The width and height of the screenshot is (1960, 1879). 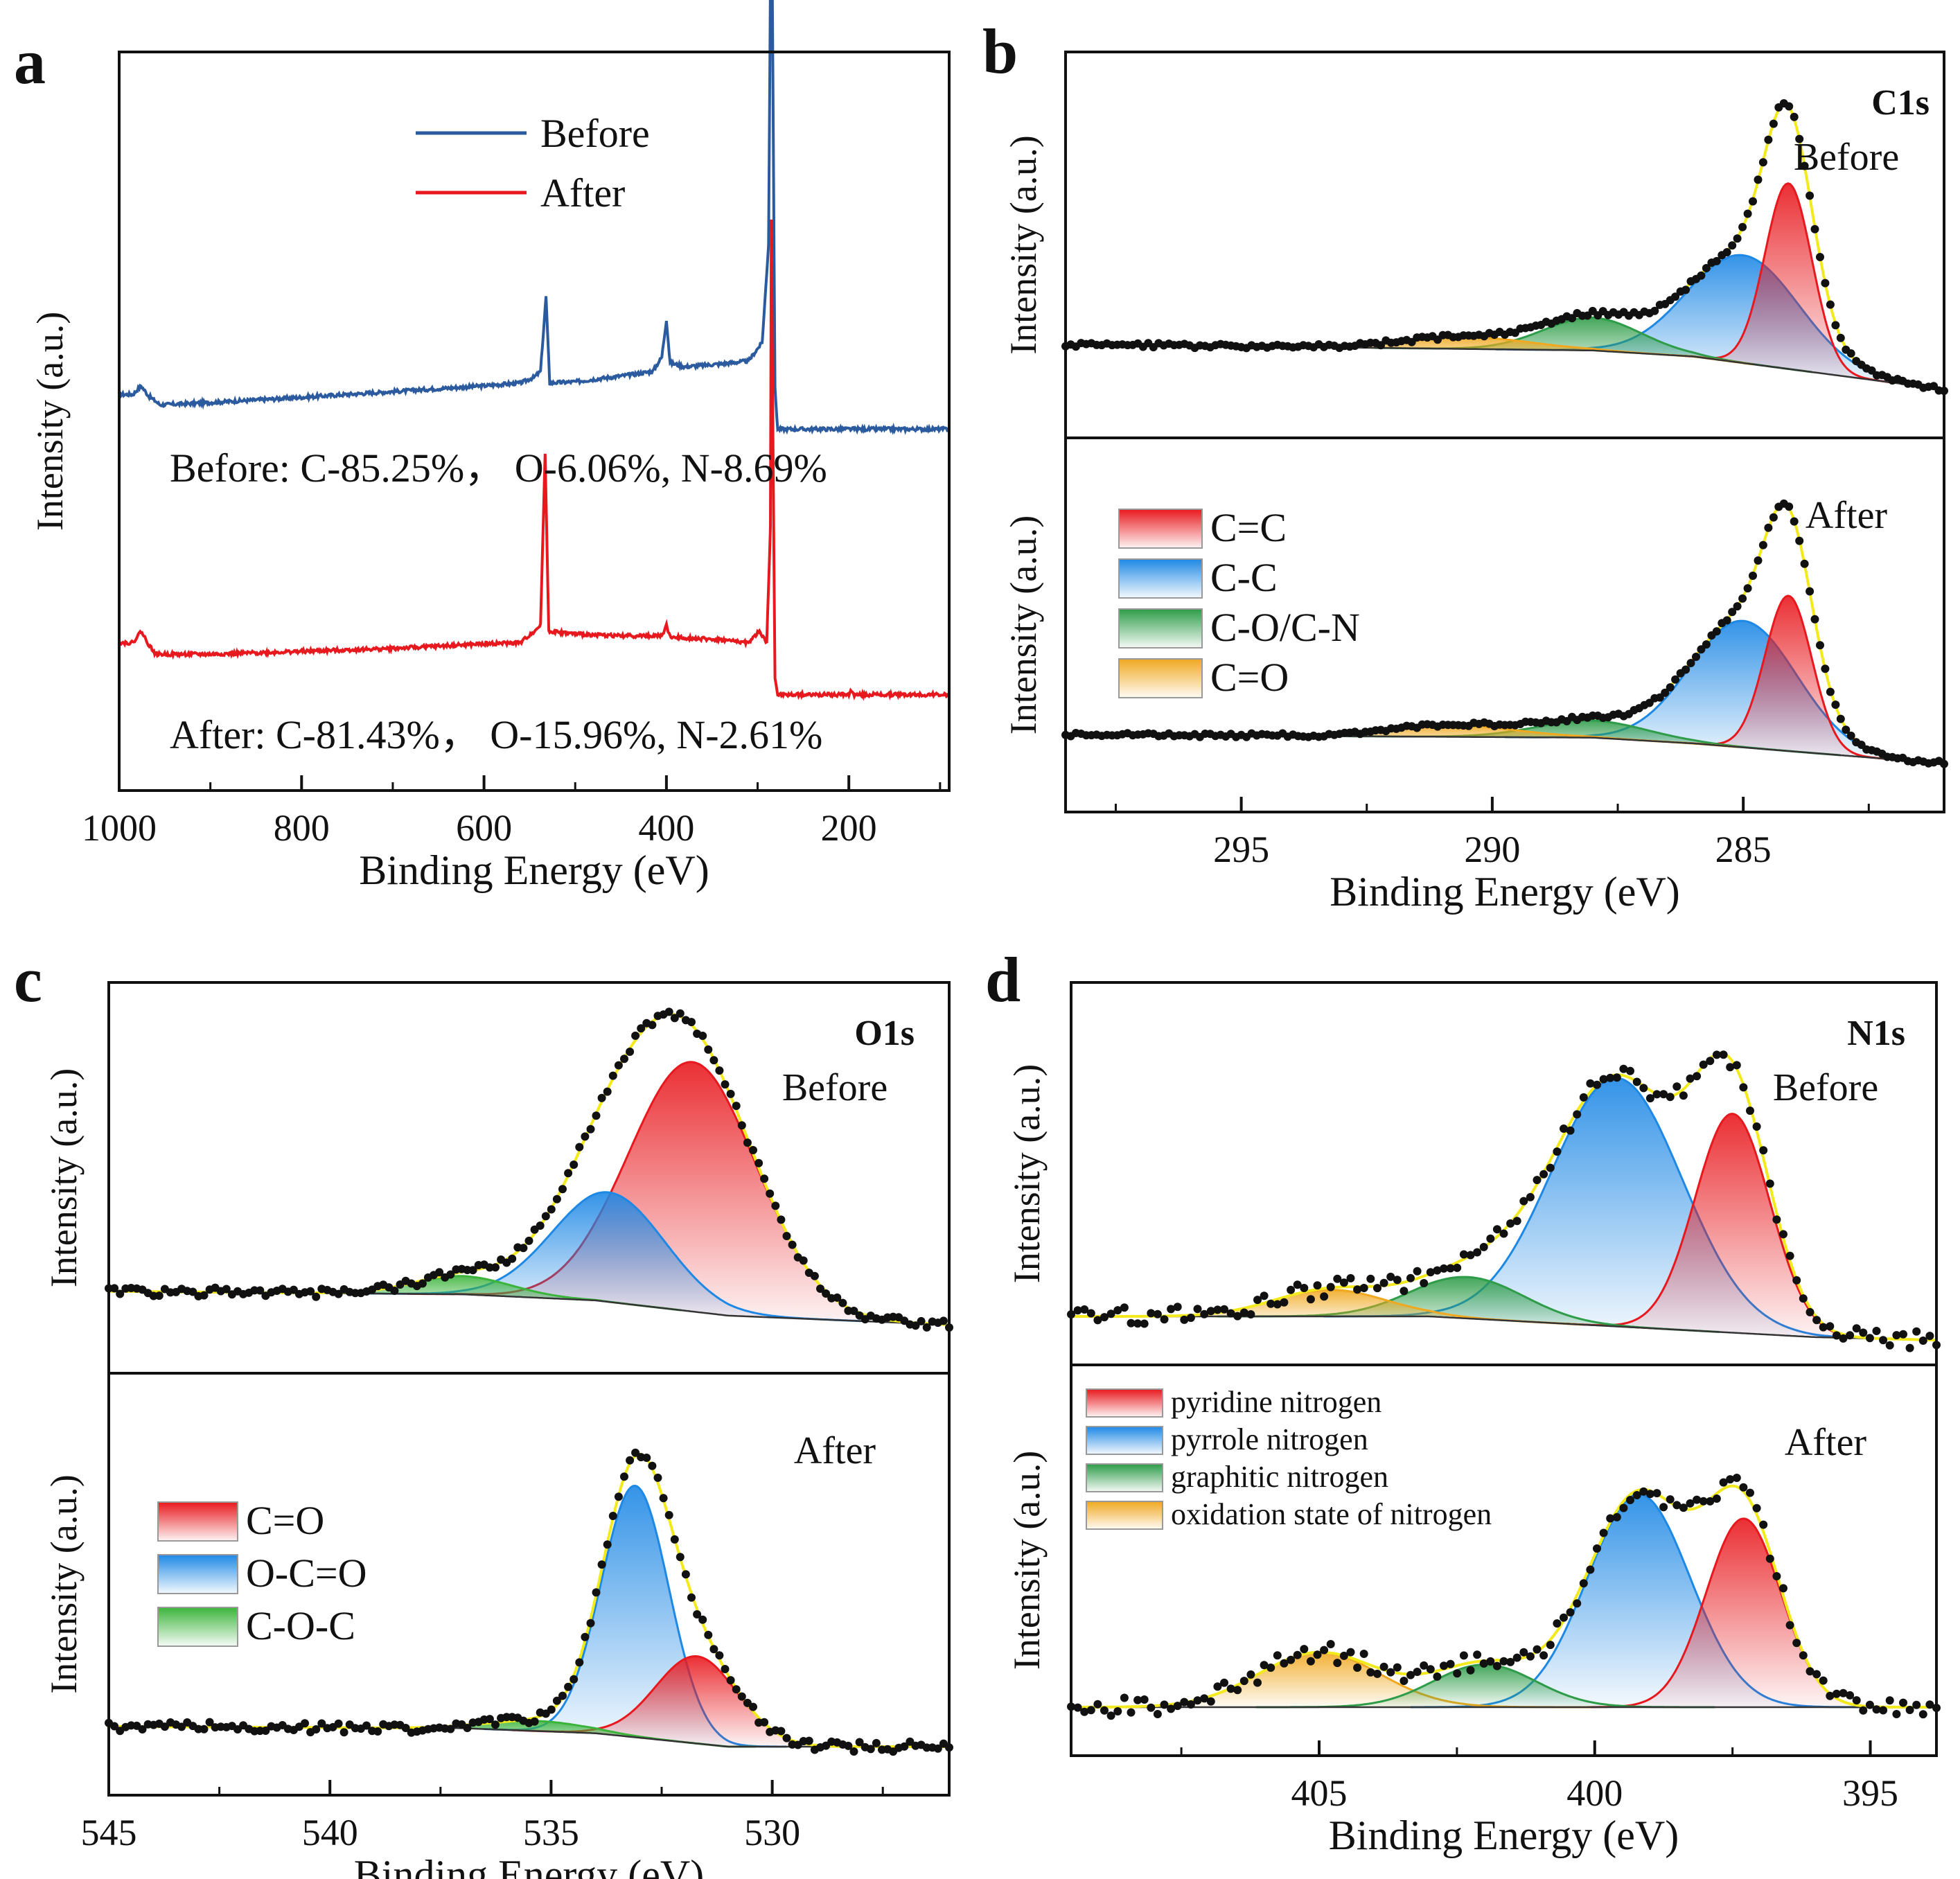 What do you see at coordinates (849, 828) in the screenshot?
I see `x-tick-label: 200` at bounding box center [849, 828].